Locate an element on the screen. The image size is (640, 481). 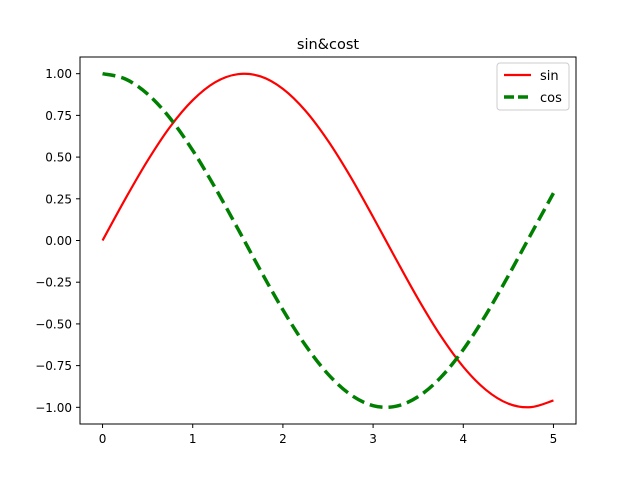
y-tick-label: −1.00 is located at coordinates (53, 408).